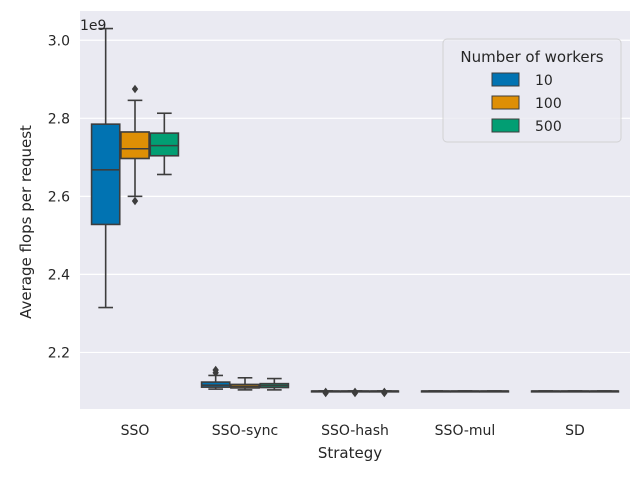 The height and width of the screenshot is (480, 640). What do you see at coordinates (26, 222) in the screenshot?
I see `y-axis-title: Average flops per request` at bounding box center [26, 222].